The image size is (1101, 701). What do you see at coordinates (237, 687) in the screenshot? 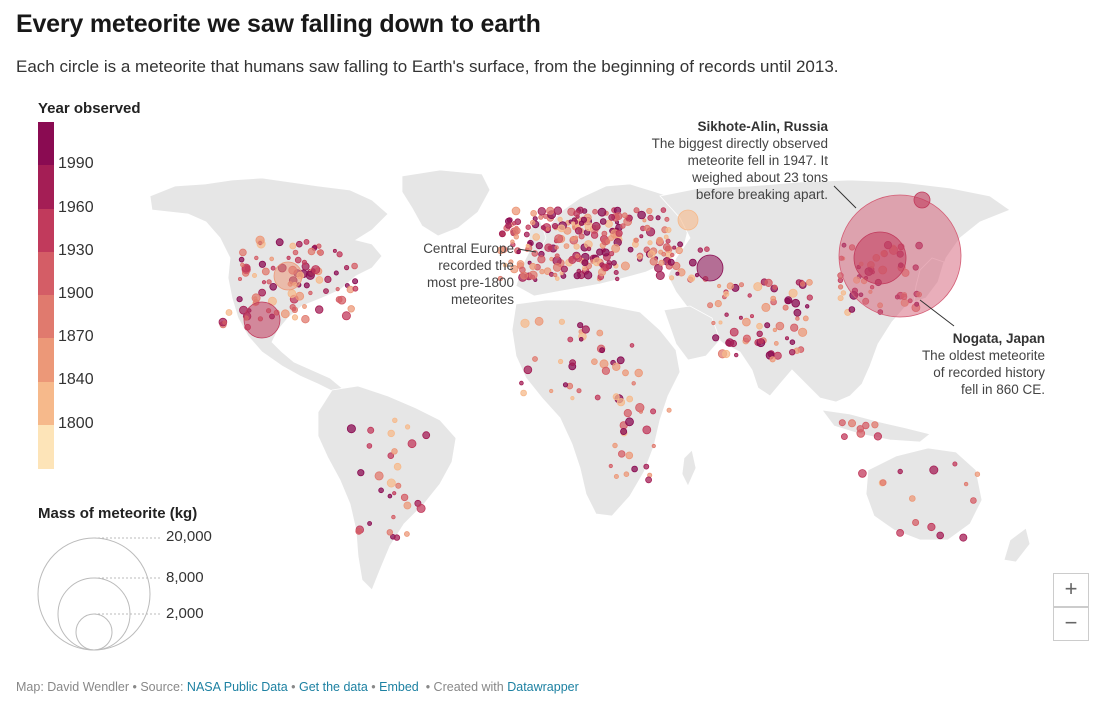
I see `source-link: NASA Public Data` at bounding box center [237, 687].